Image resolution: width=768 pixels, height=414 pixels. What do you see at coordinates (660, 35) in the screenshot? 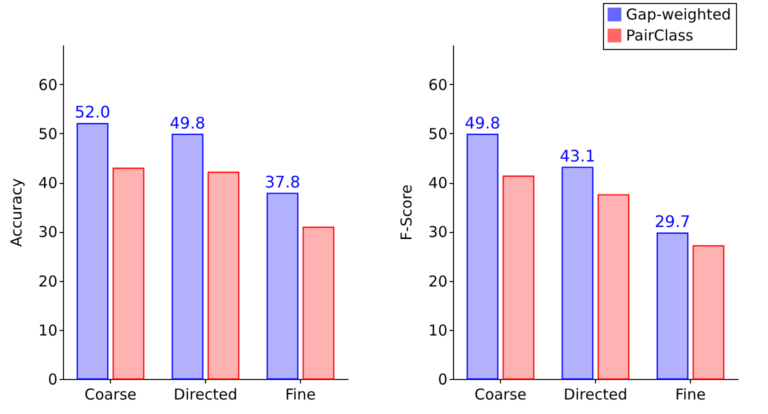
I see `legend-label: PairClass` at bounding box center [660, 35].